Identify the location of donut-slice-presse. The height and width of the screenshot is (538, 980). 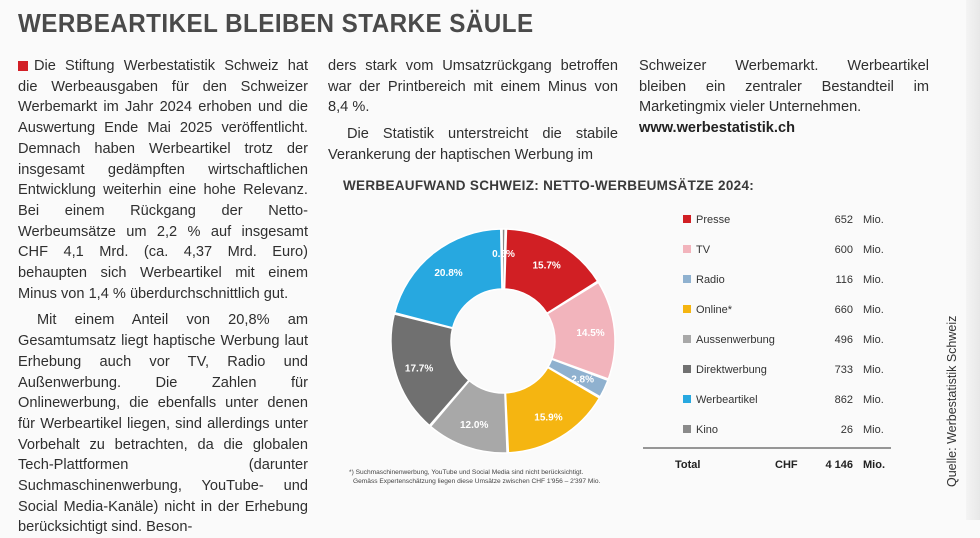
(551, 271).